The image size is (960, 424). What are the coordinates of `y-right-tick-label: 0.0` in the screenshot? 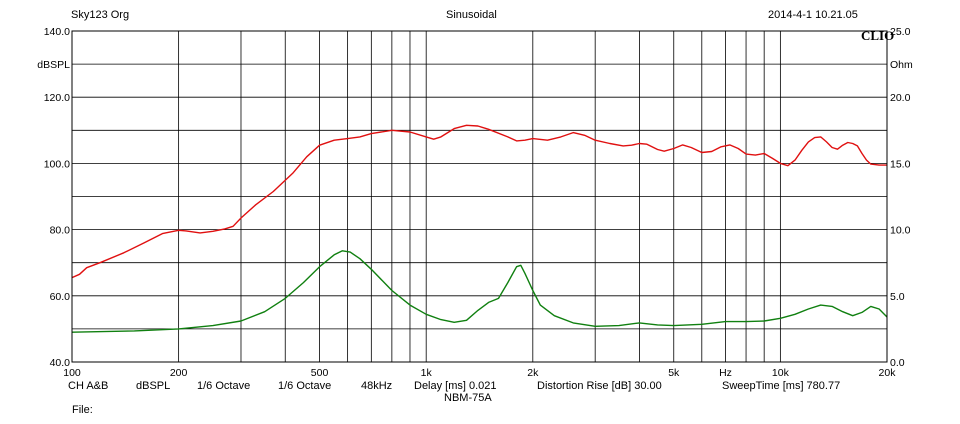 It's located at (897, 363).